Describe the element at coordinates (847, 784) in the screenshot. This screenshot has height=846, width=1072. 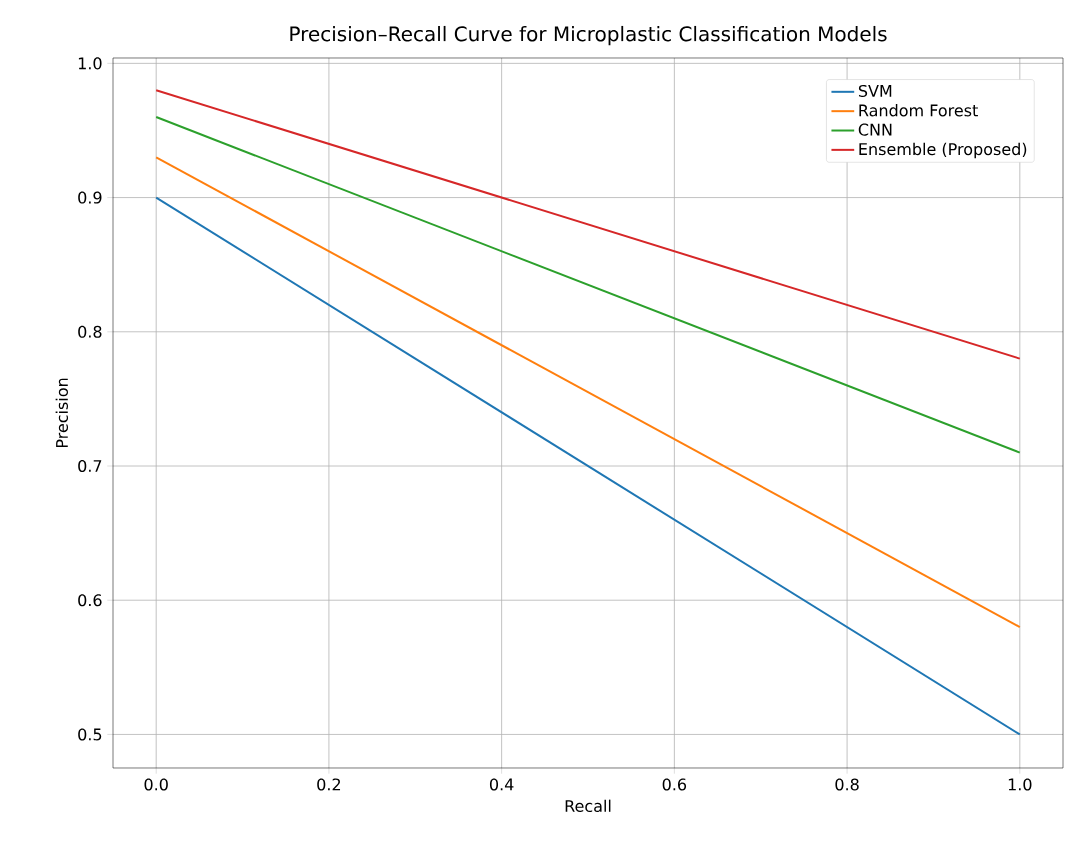
I see `x-tick-label: 0.8` at that location.